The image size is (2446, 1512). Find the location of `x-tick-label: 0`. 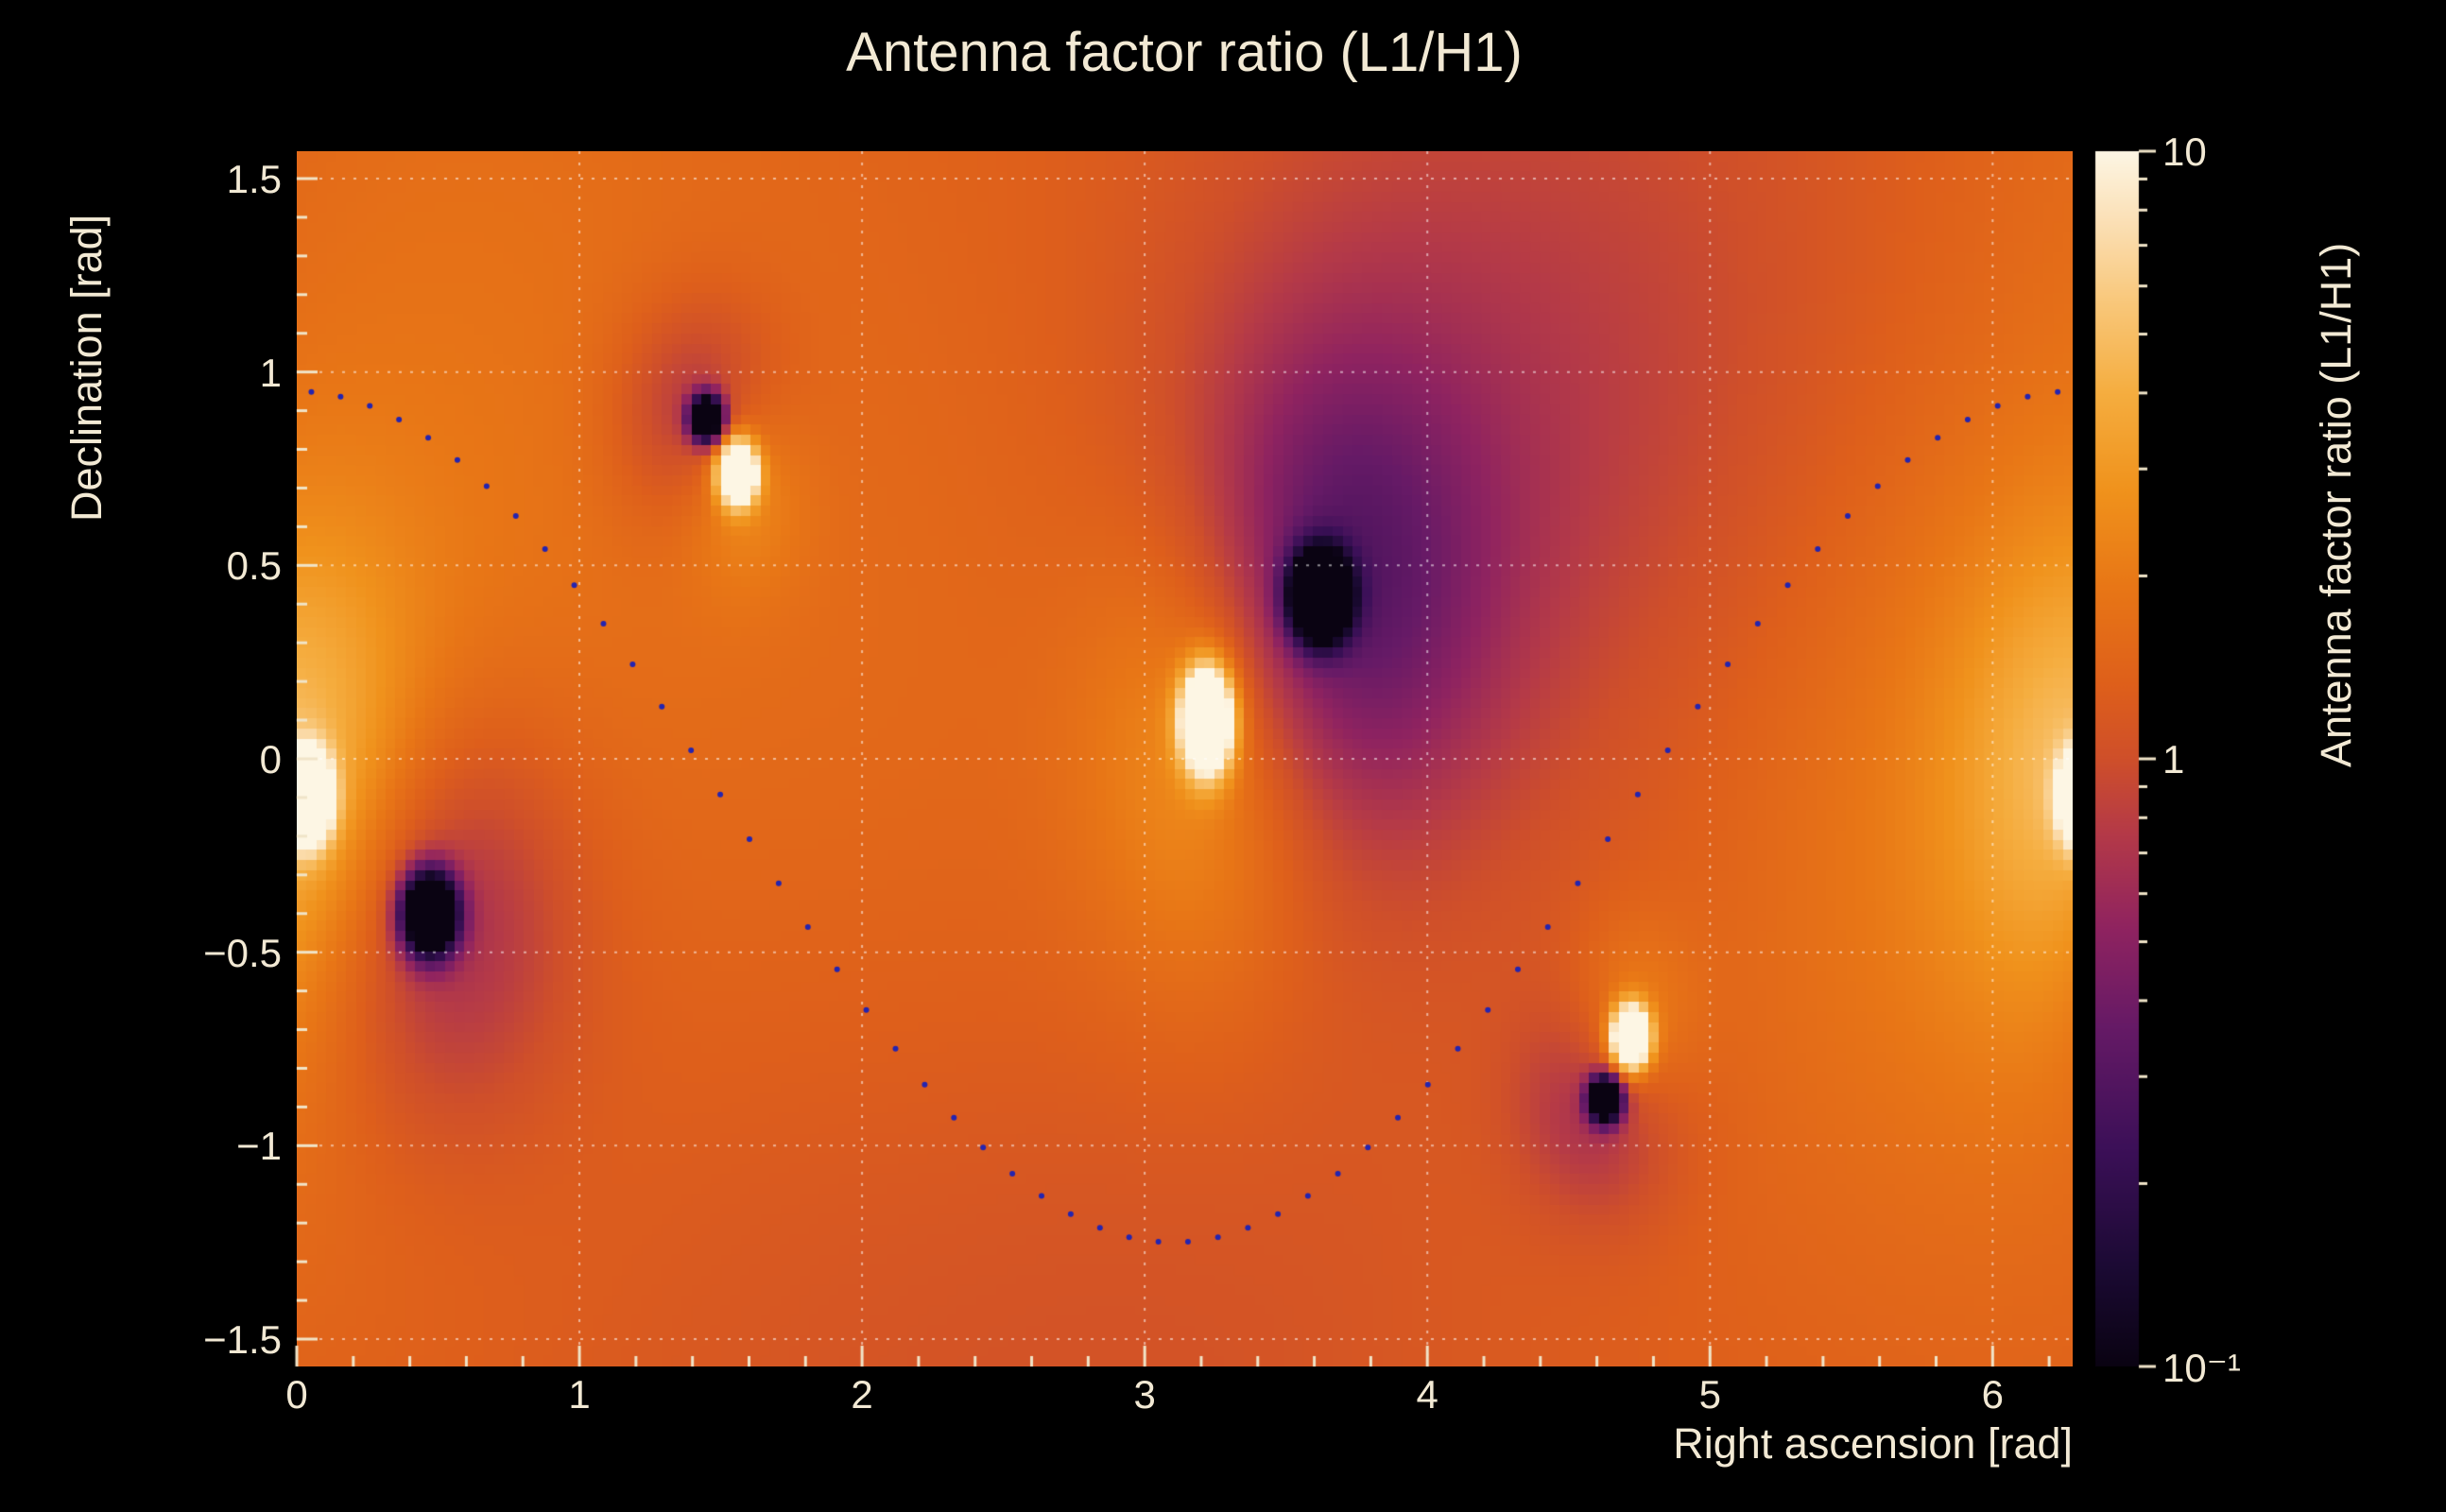

x-tick-label: 0 is located at coordinates (296, 1394).